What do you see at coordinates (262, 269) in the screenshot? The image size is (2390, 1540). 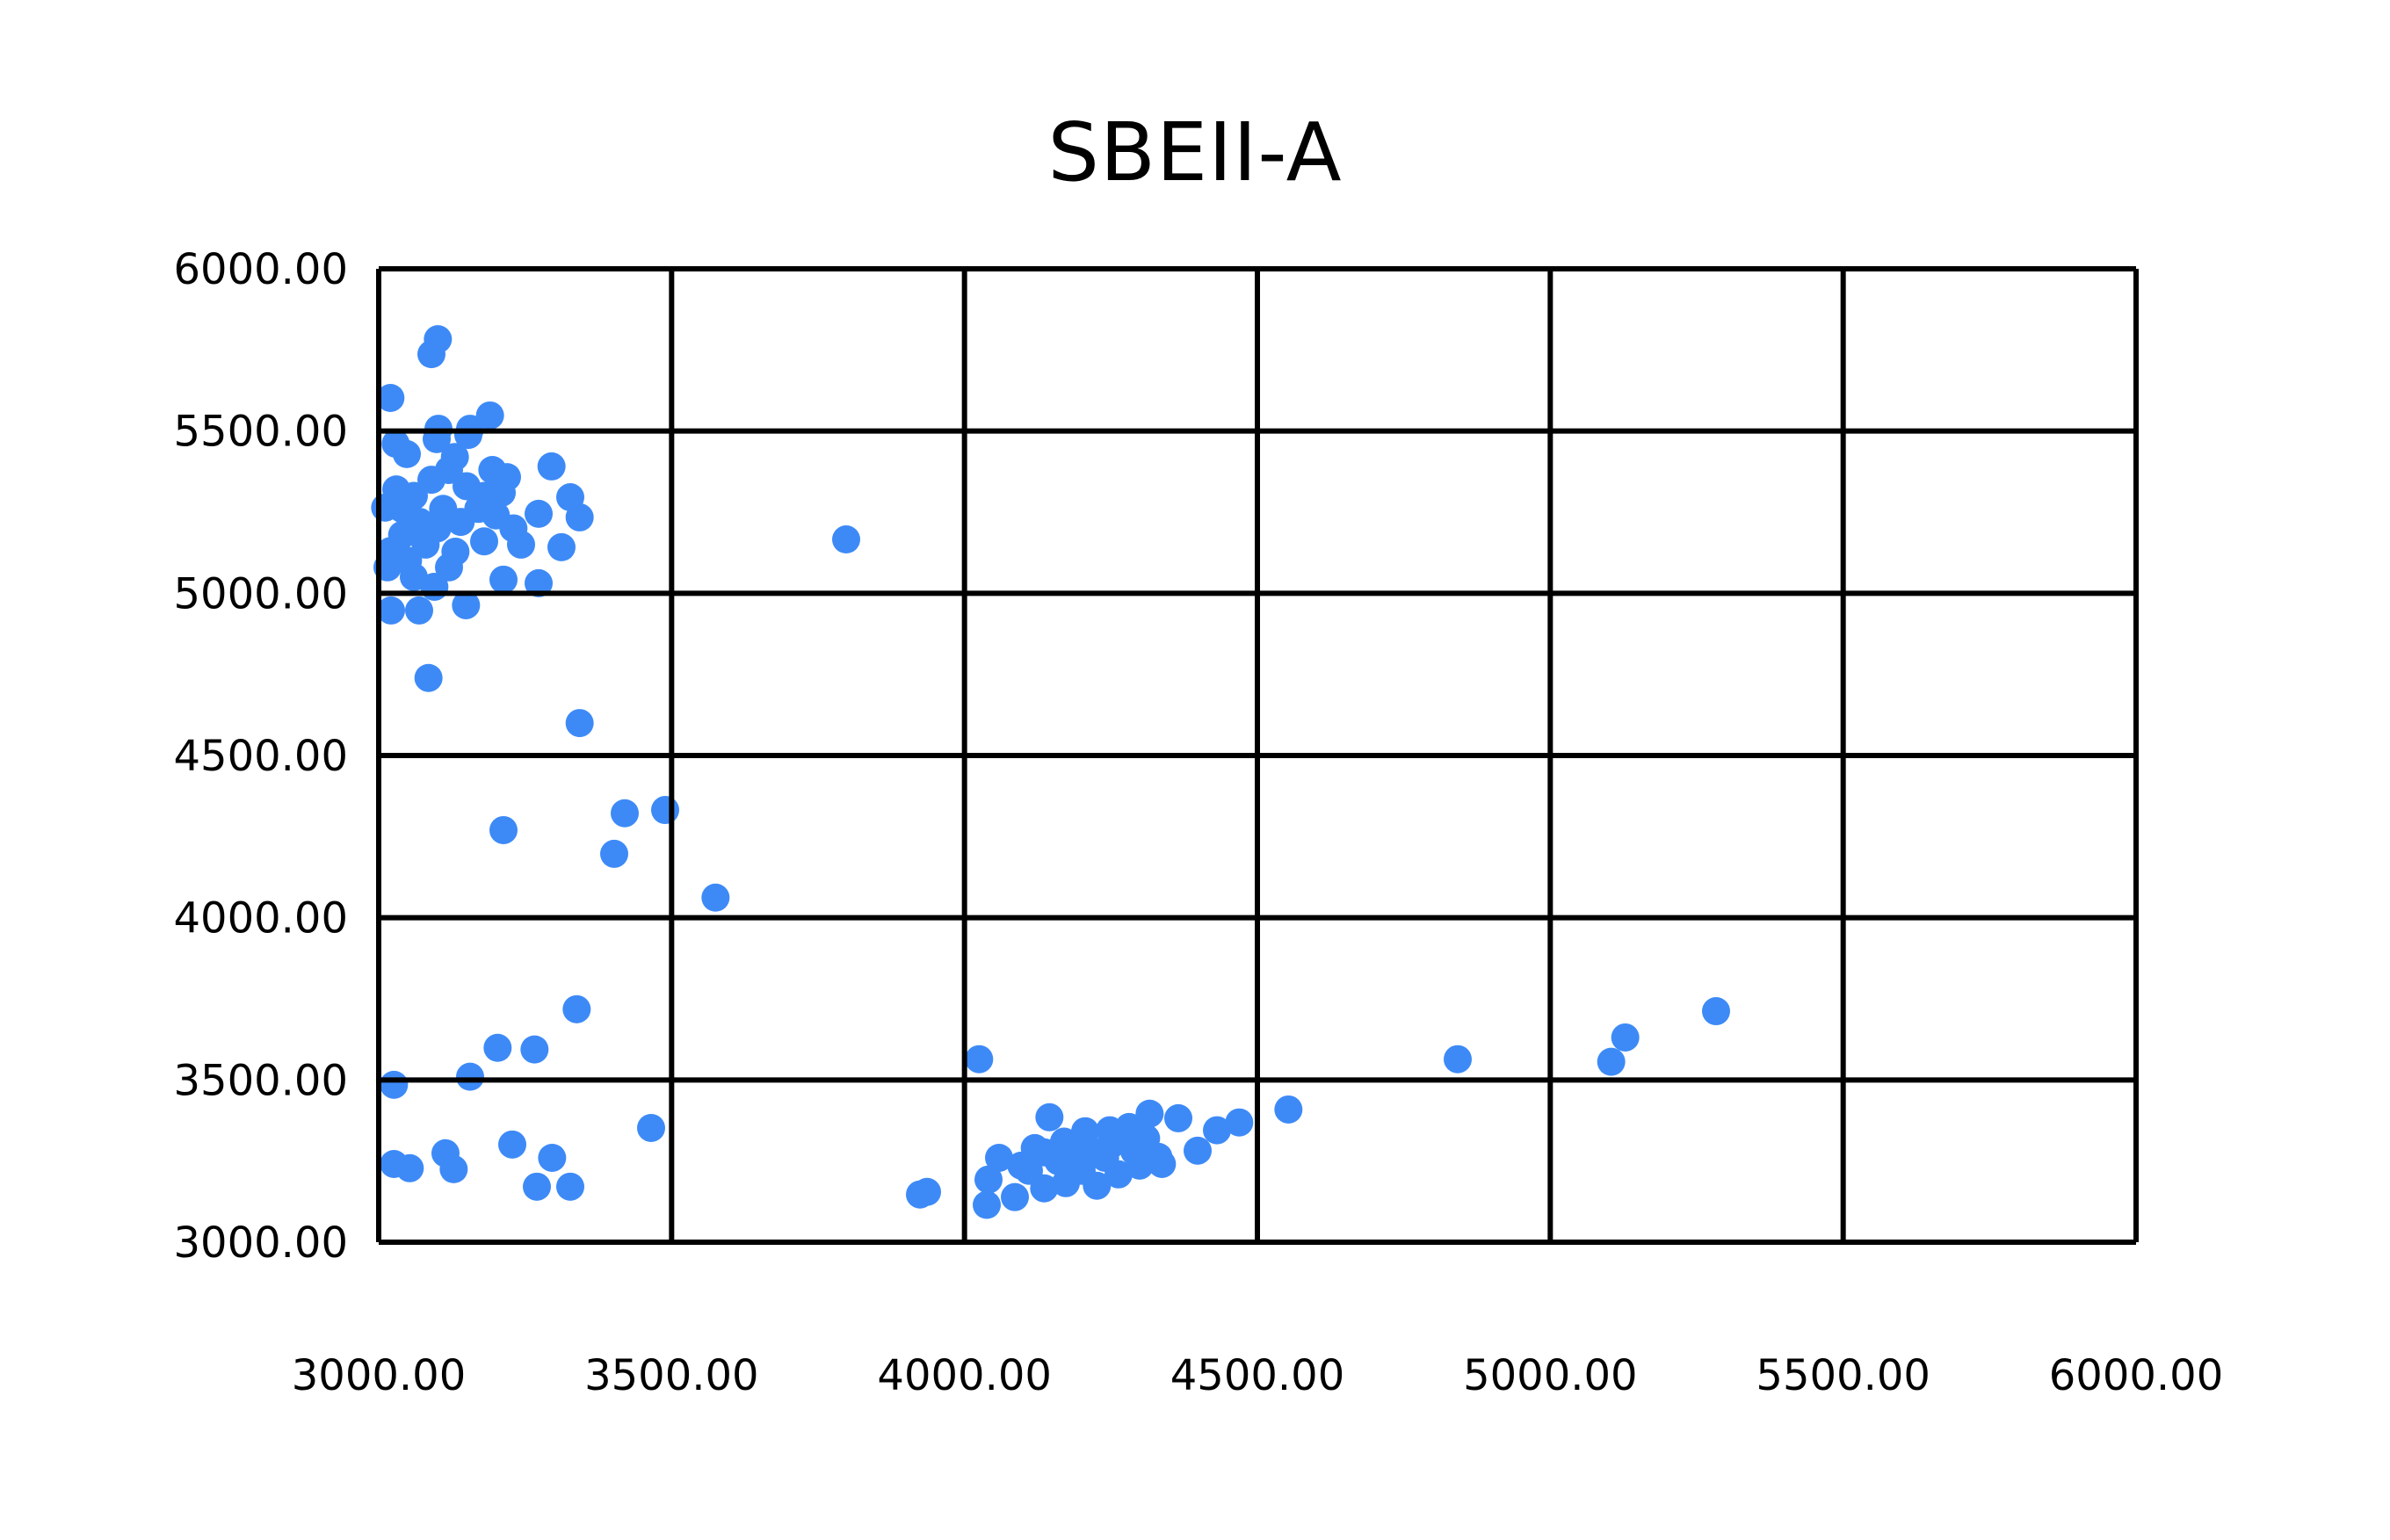 I see `y-tick-label: 6000.00` at bounding box center [262, 269].